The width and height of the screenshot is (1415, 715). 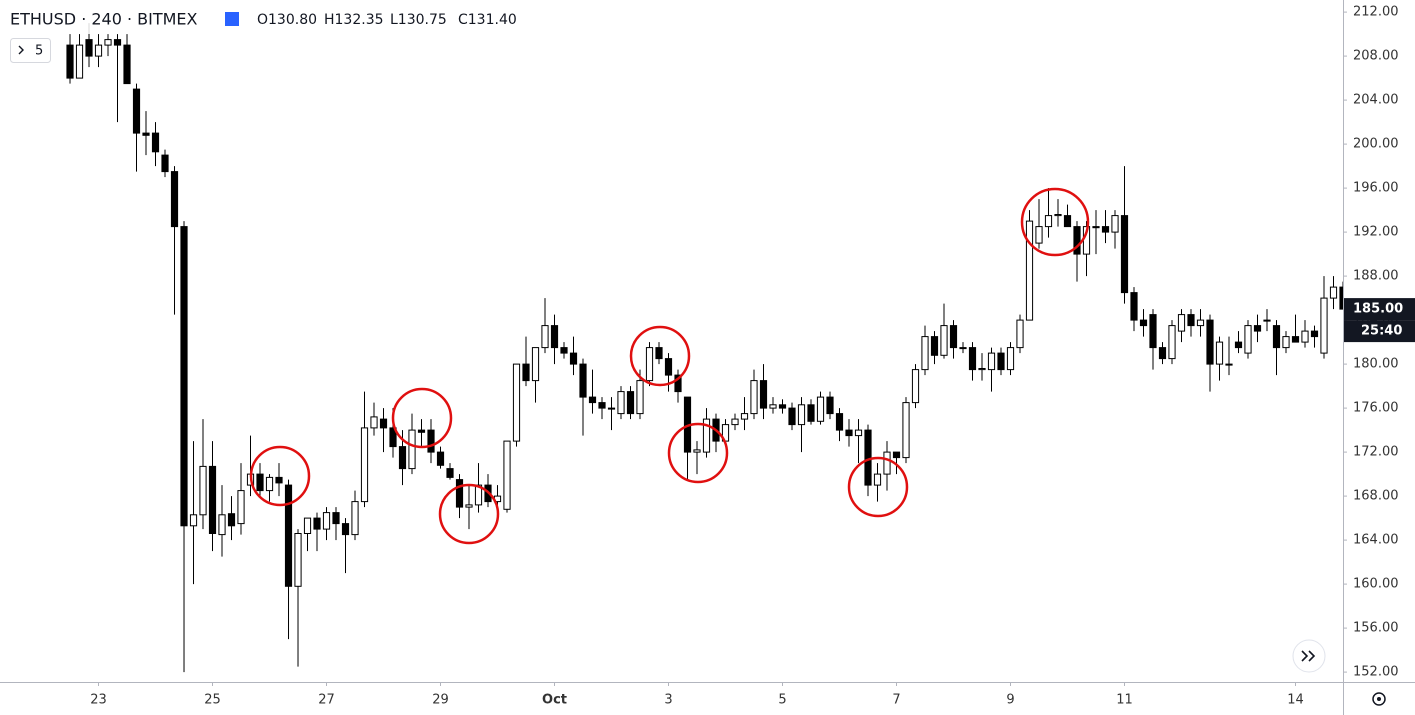 I want to click on symbol-title: ETHUSD · 240 · BITMEX, so click(x=104, y=19).